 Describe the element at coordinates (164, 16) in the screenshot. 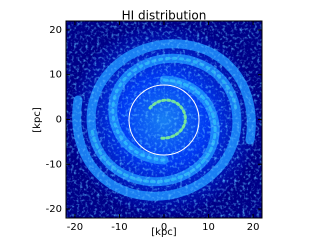

I see `chart-title: HI distribution` at that location.